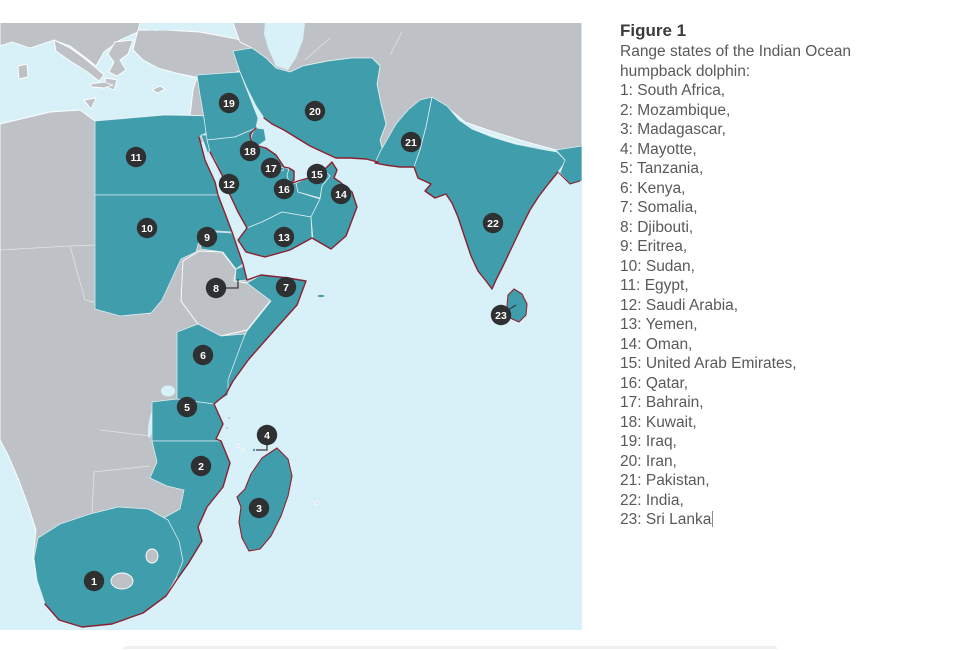  I want to click on sri-lanka-coast, so click(517, 305).